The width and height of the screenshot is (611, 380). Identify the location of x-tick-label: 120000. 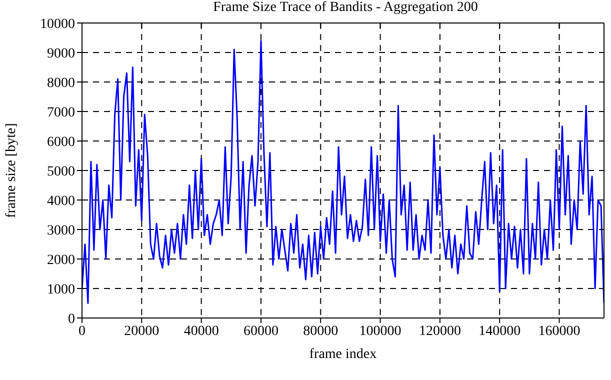
(439, 331).